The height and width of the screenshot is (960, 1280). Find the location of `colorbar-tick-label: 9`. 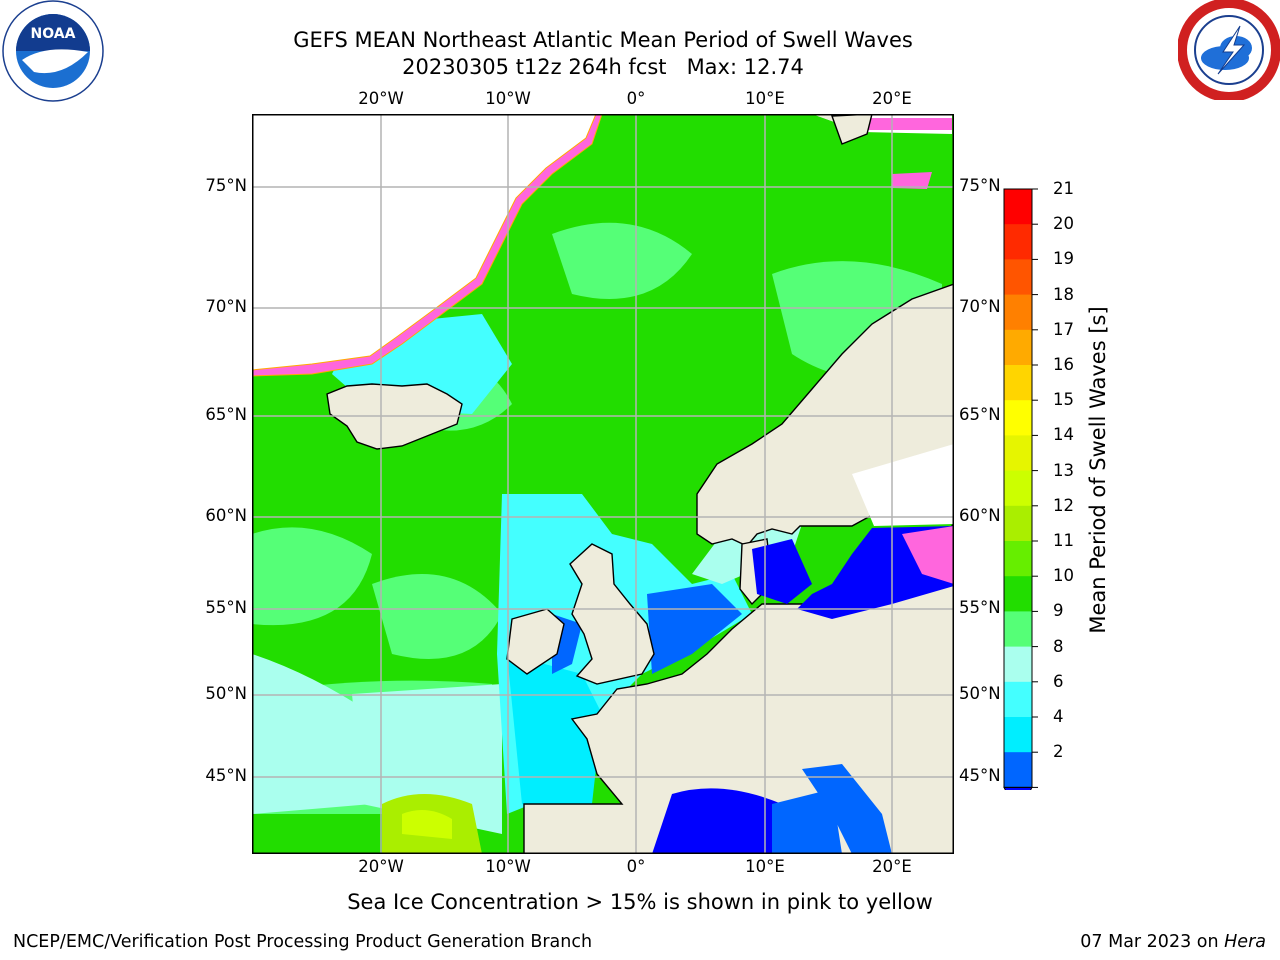

colorbar-tick-label: 9 is located at coordinates (1058, 611).